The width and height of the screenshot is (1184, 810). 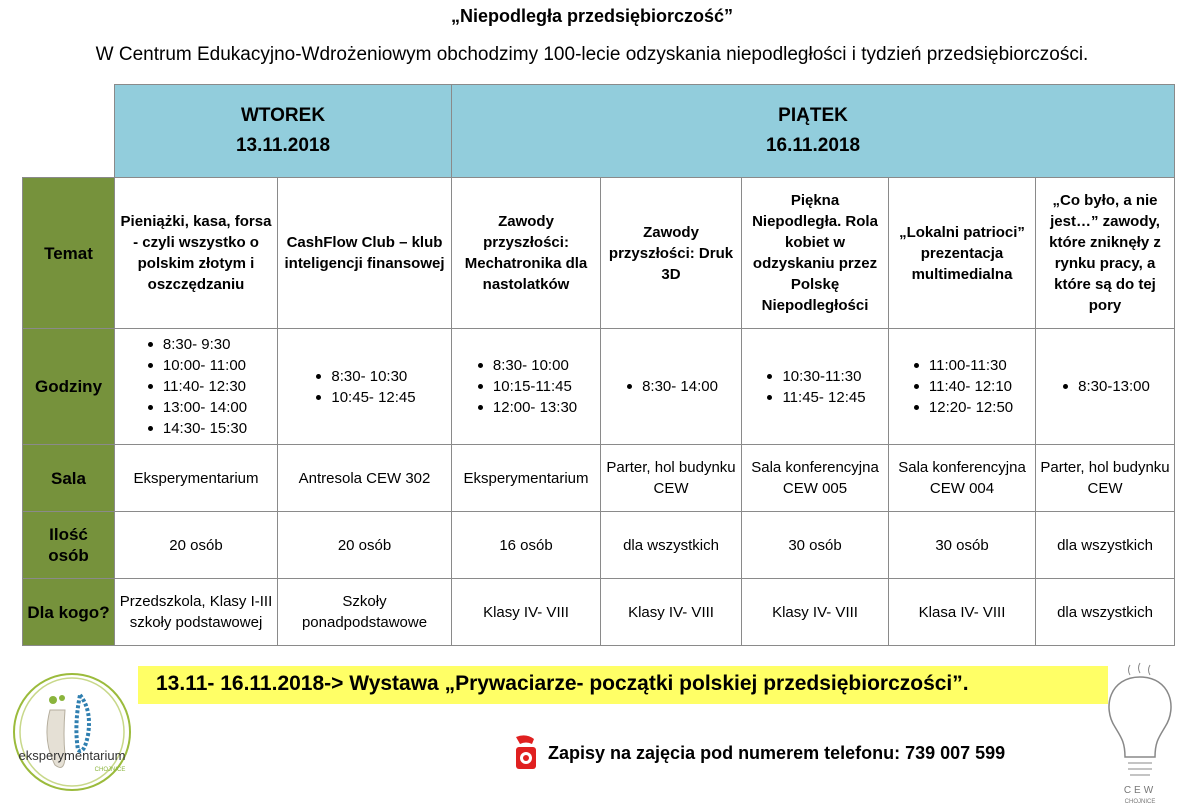 I want to click on event-hours-cell: 10:30-11:30 11:45- 12:45, so click(x=815, y=386).